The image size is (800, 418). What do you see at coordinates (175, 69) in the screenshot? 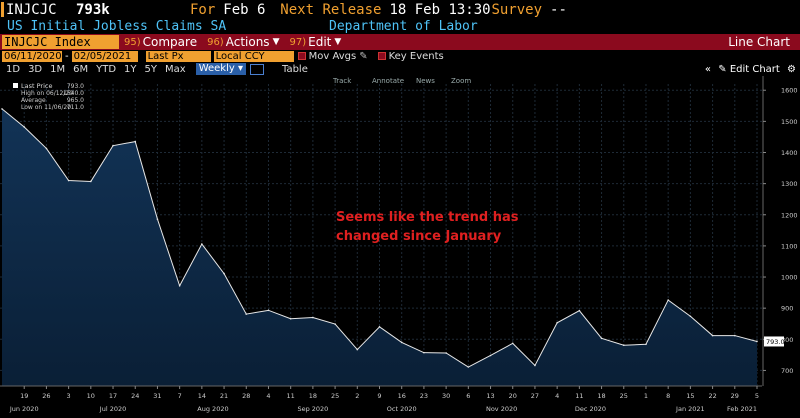
I see `period-max: Max` at bounding box center [175, 69].